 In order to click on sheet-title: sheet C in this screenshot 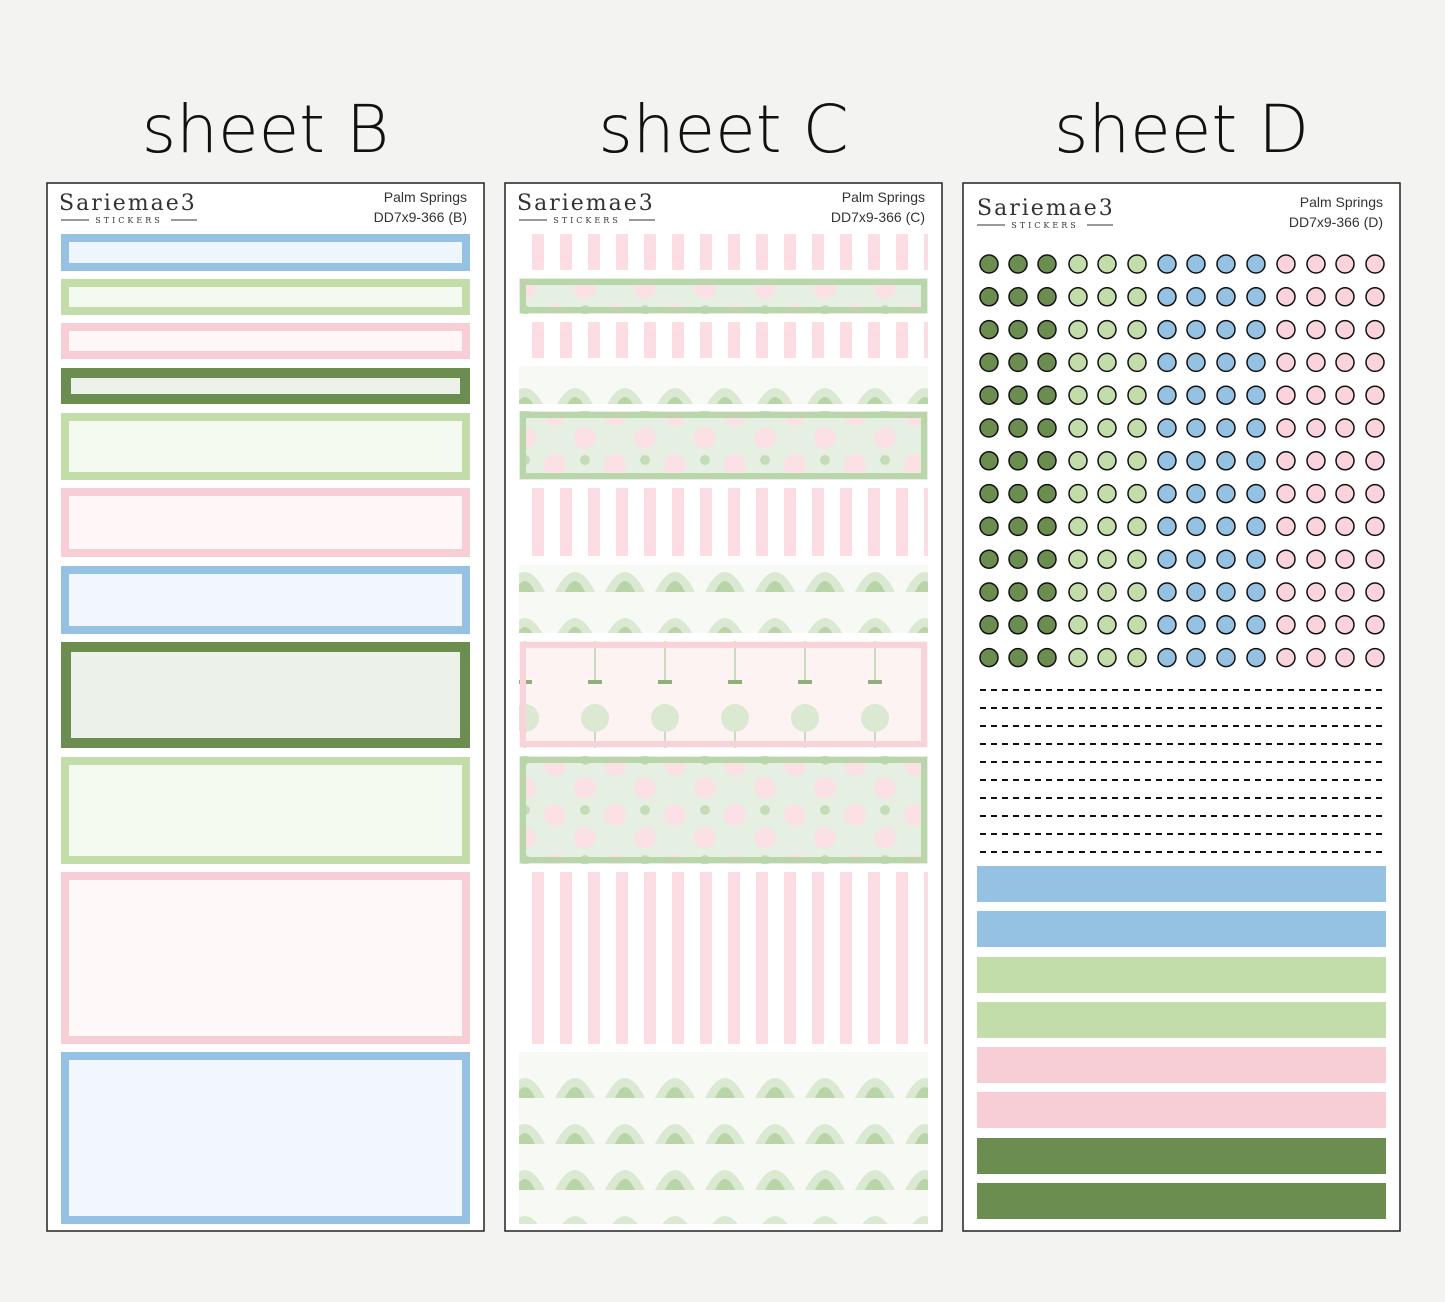, I will do `click(723, 129)`.